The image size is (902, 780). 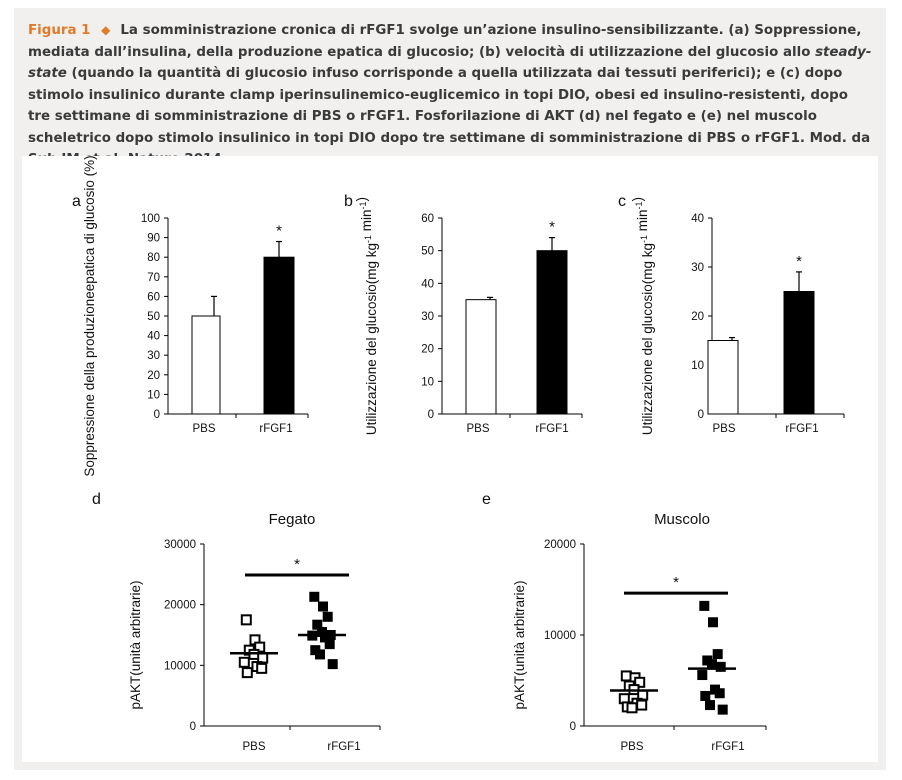 What do you see at coordinates (622, 201) in the screenshot?
I see `panel-letter-c: c` at bounding box center [622, 201].